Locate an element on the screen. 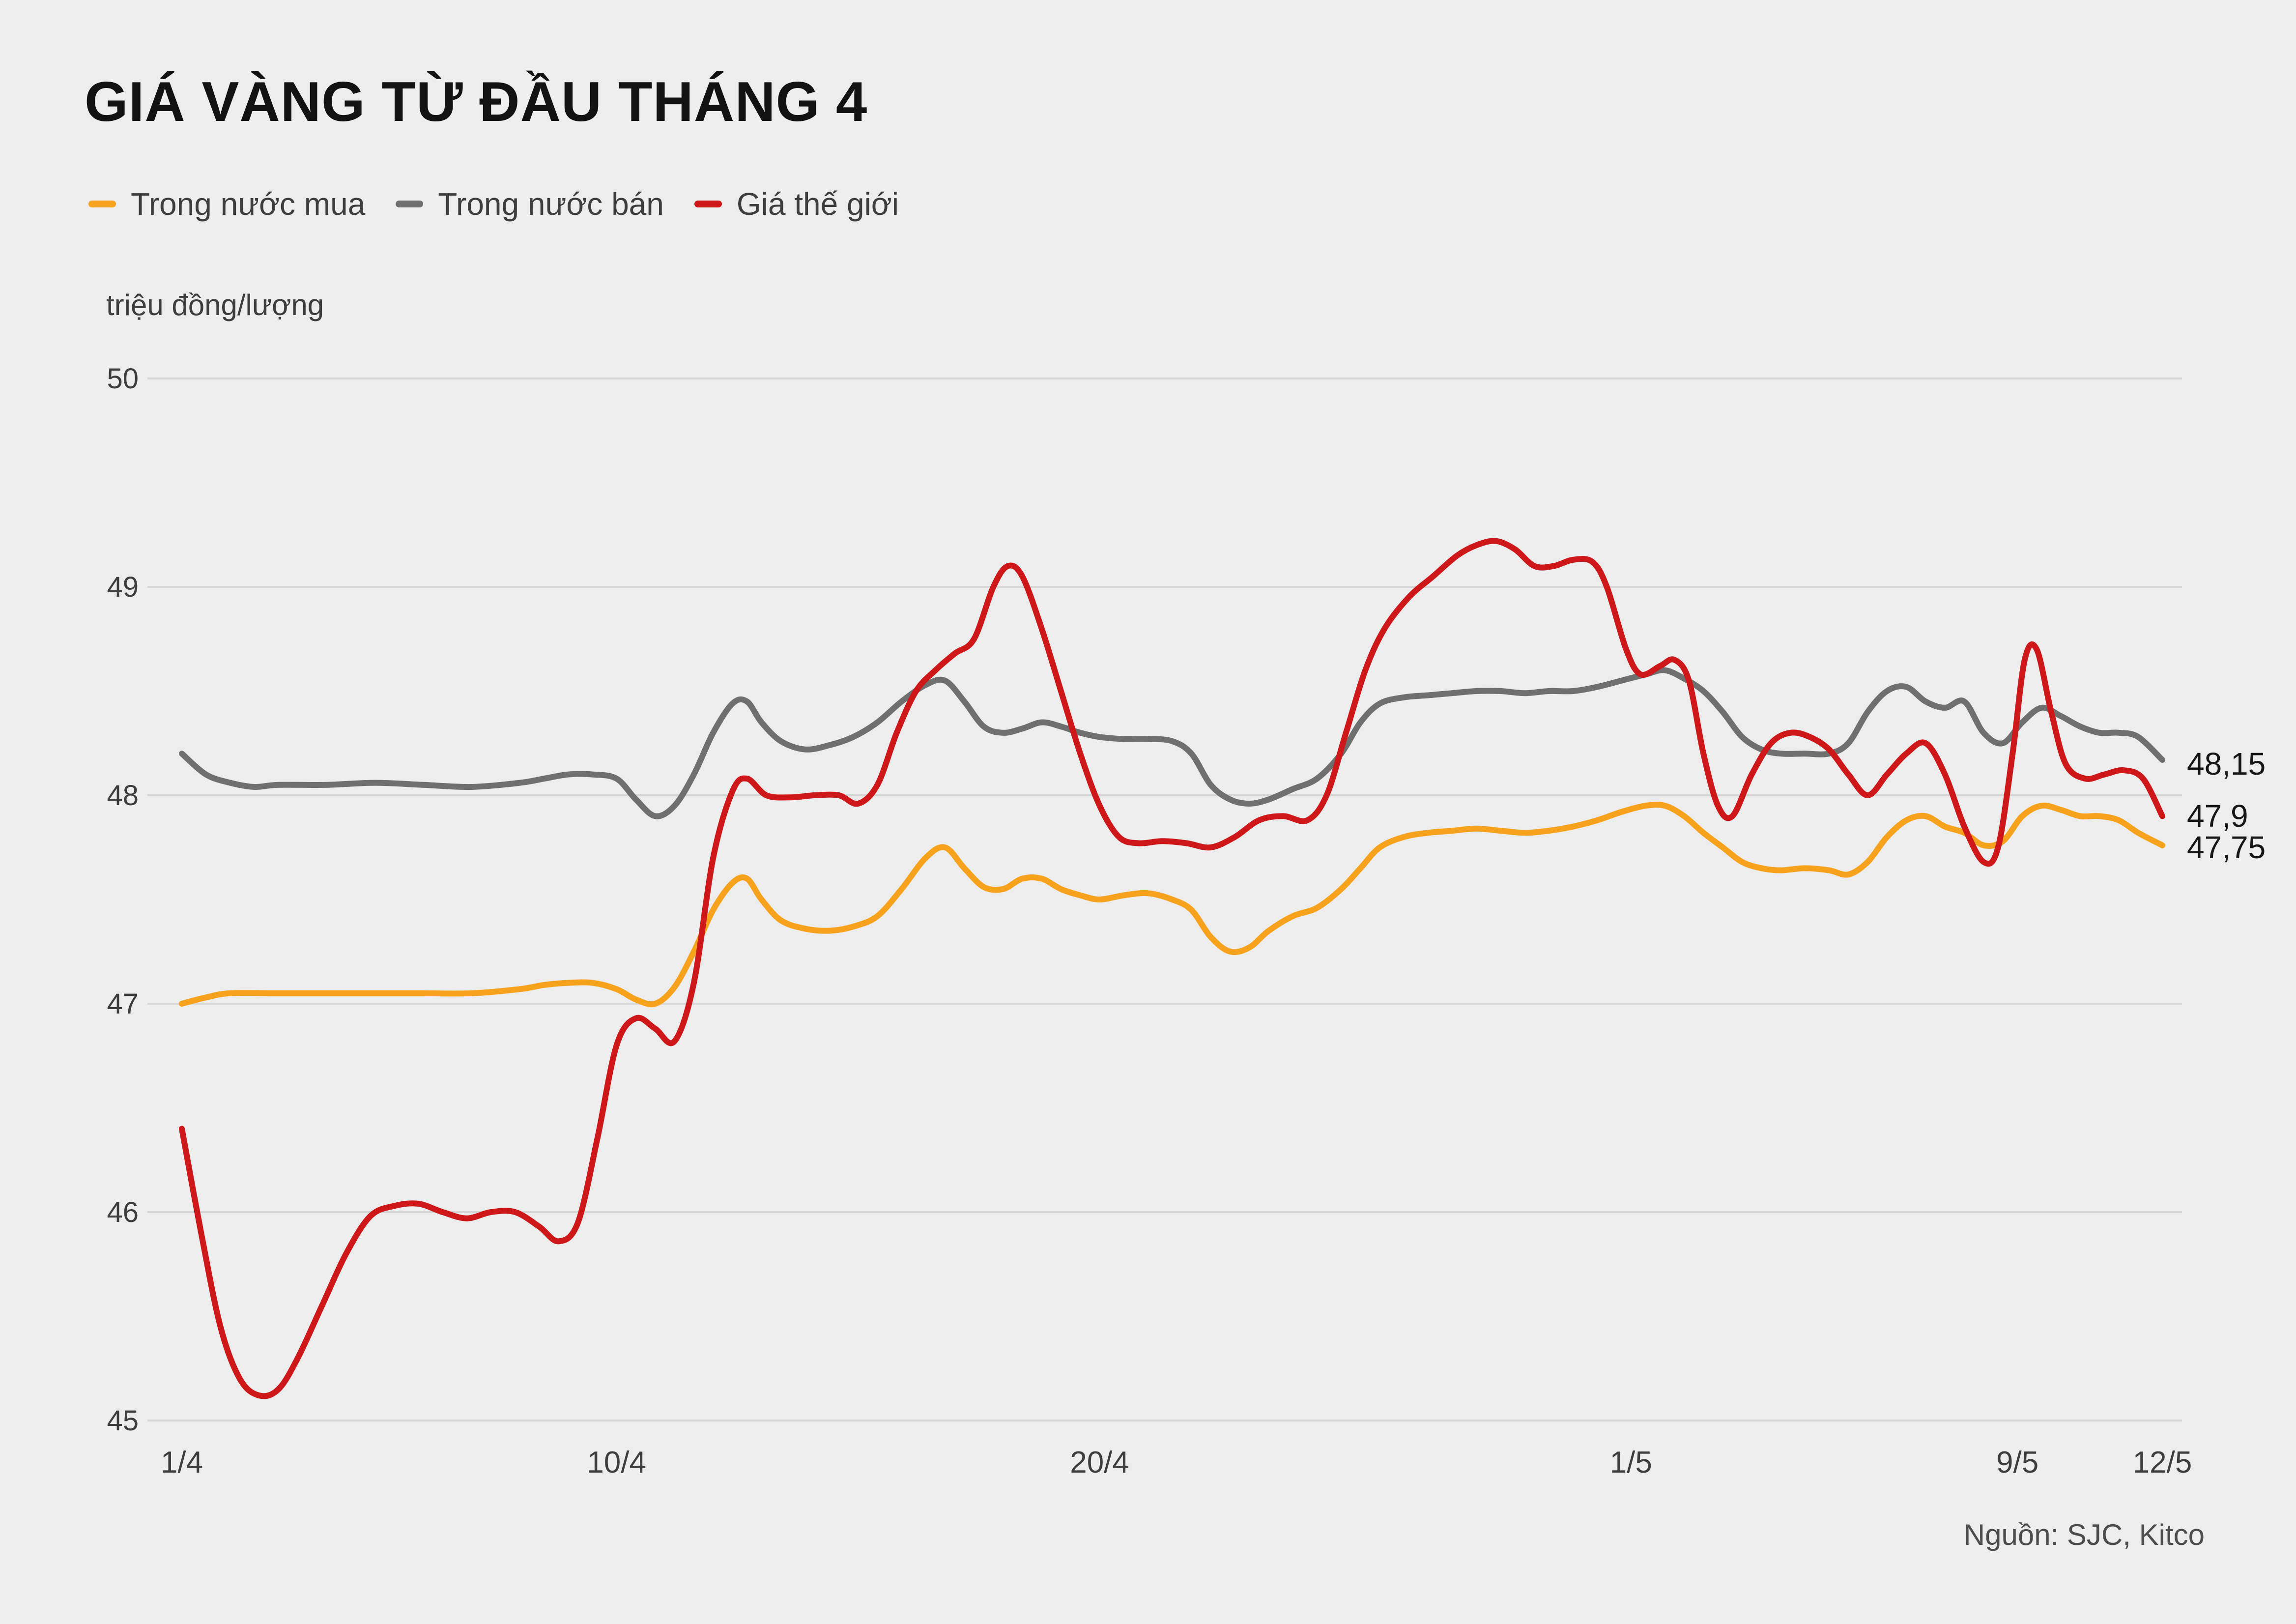  page-title: GIÁ VÀNG TỪ ĐẦU THÁNG 4 is located at coordinates (477, 102).